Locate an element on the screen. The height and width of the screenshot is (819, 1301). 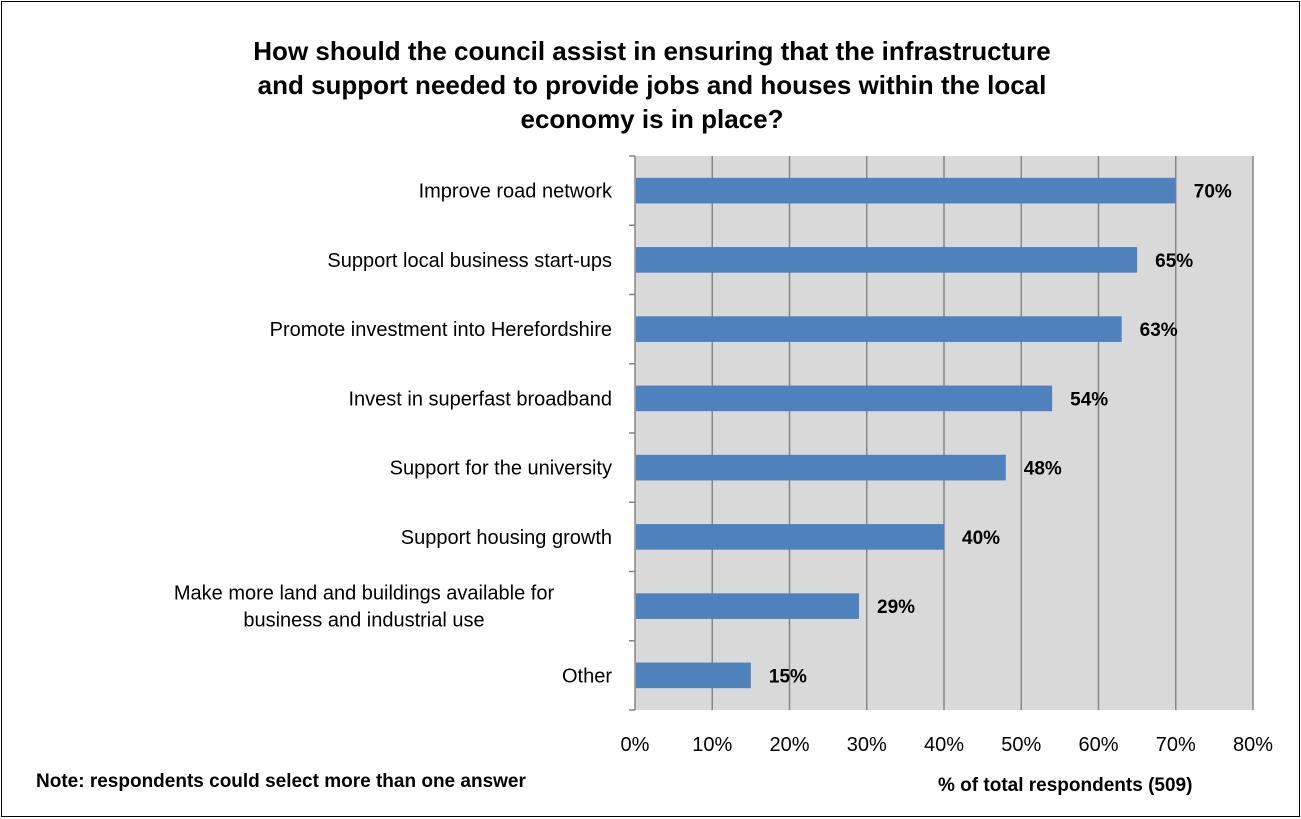
data-label: 15% is located at coordinates (788, 676).